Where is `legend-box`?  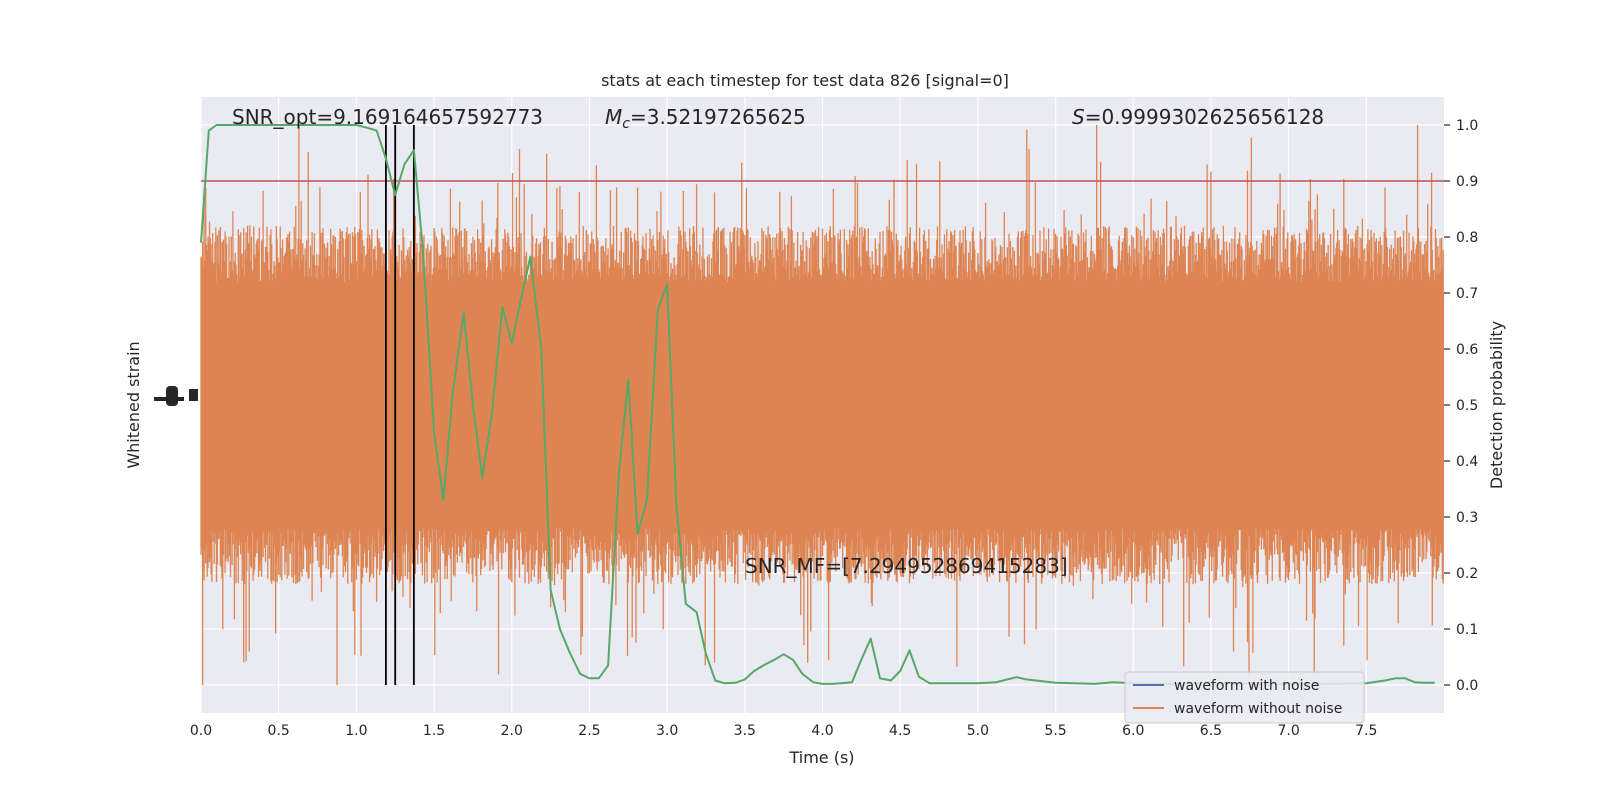 legend-box is located at coordinates (1244, 697).